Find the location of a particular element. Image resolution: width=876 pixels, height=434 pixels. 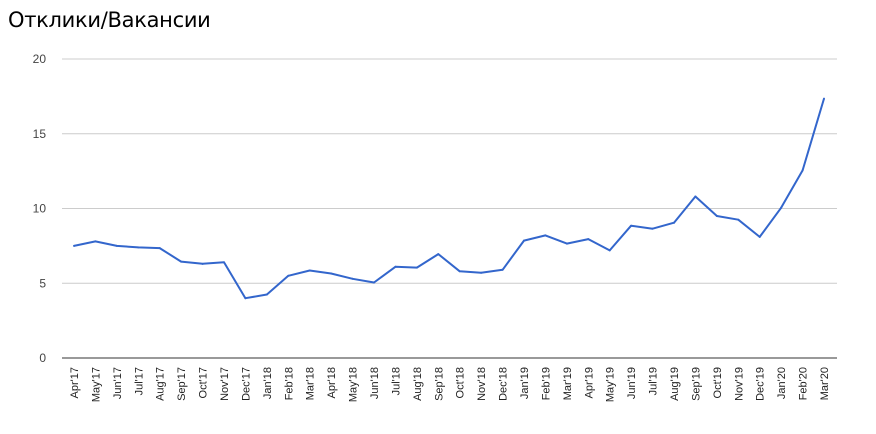

x-tick-label: Mar'18 is located at coordinates (311, 383).